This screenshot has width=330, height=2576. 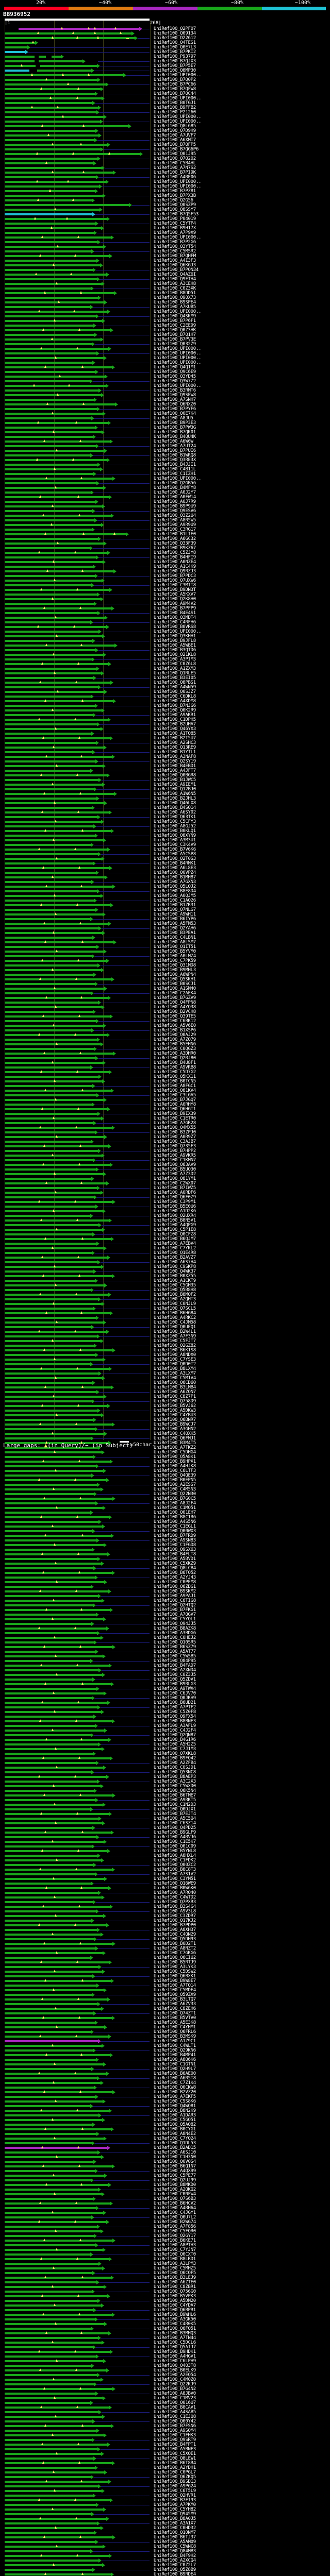 I want to click on sequence-id-label: UniRef100_B4QU4K, so click(x=175, y=436).